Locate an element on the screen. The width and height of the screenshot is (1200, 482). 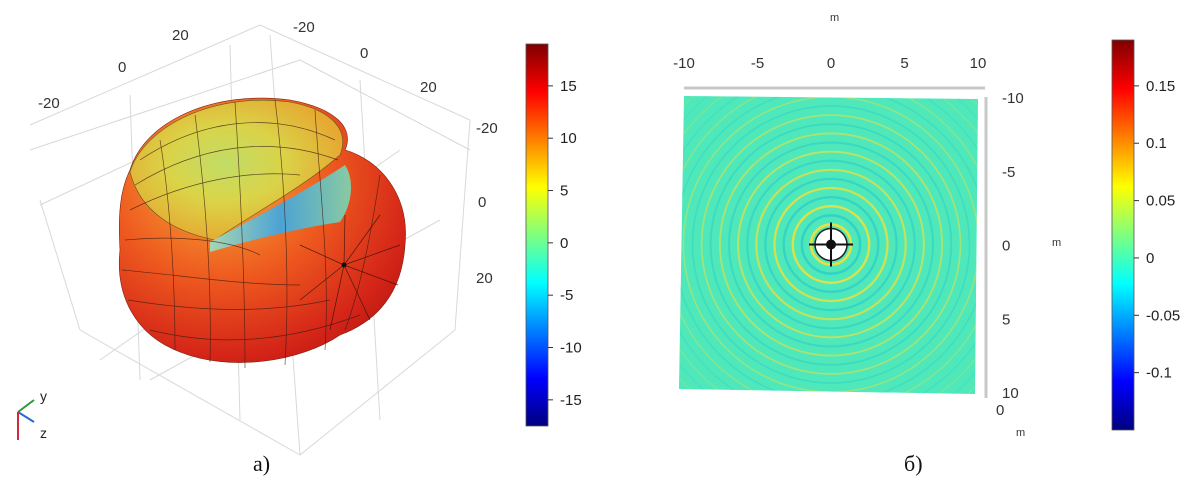
y-tick-label: 10 is located at coordinates (1010, 393).